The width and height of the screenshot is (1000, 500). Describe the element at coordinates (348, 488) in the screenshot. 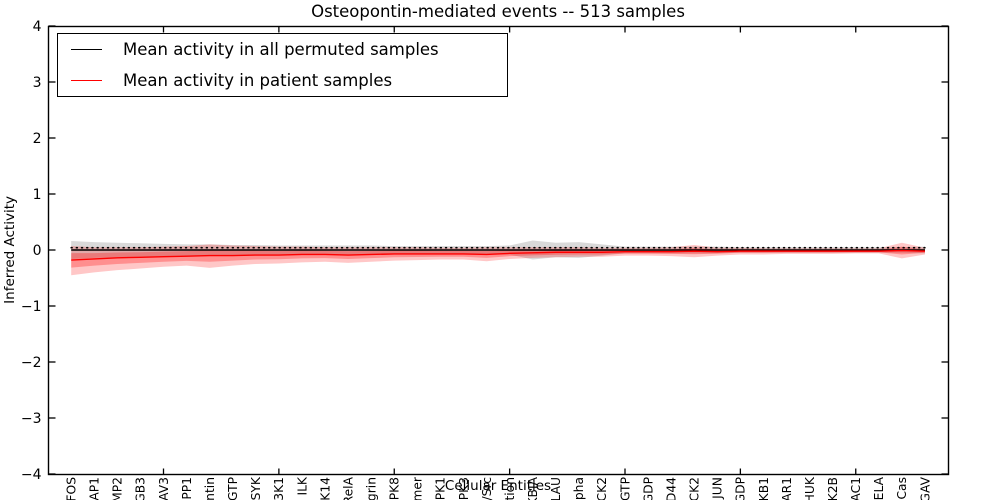

I see `entity-tick-label: NF kappa B1 p50/RelA` at that location.